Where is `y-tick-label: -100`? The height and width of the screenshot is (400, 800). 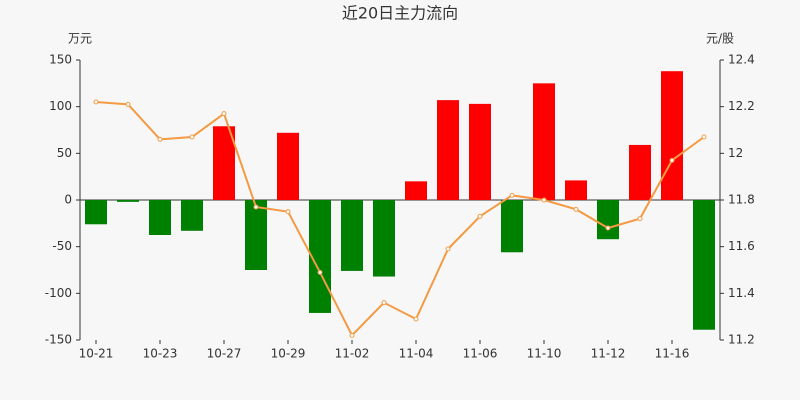
y-tick-label: -100 is located at coordinates (58, 293).